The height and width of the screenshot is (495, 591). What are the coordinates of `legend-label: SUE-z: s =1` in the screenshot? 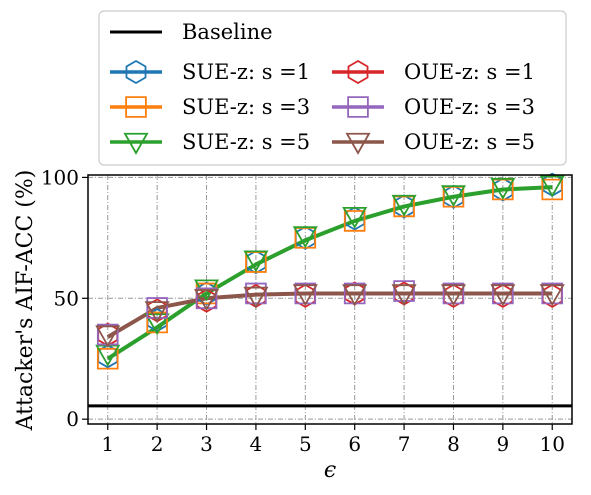 It's located at (246, 72).